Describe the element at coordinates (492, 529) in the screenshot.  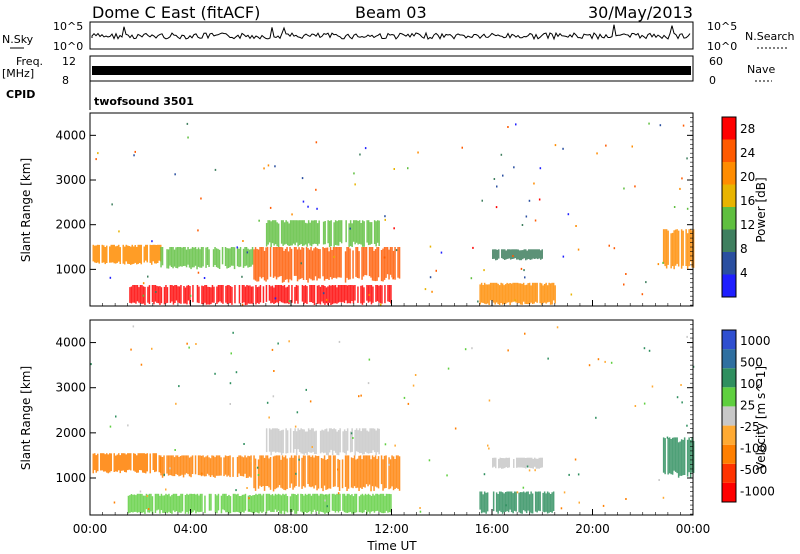
I see `x-tick-label: 16:00` at that location.